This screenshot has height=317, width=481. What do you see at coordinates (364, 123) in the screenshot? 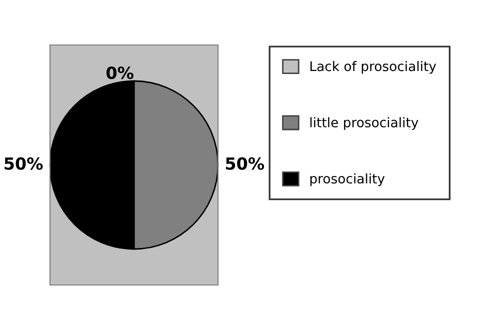
I see `legend-label: little prosociality` at bounding box center [364, 123].